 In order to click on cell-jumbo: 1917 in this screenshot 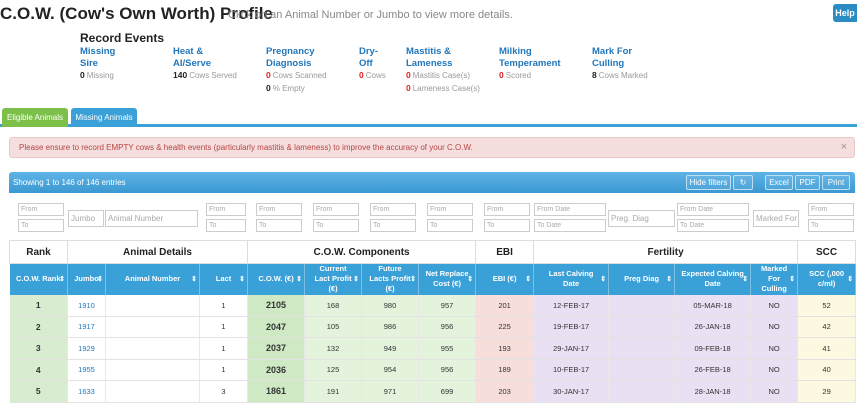, I will do `click(86, 327)`.